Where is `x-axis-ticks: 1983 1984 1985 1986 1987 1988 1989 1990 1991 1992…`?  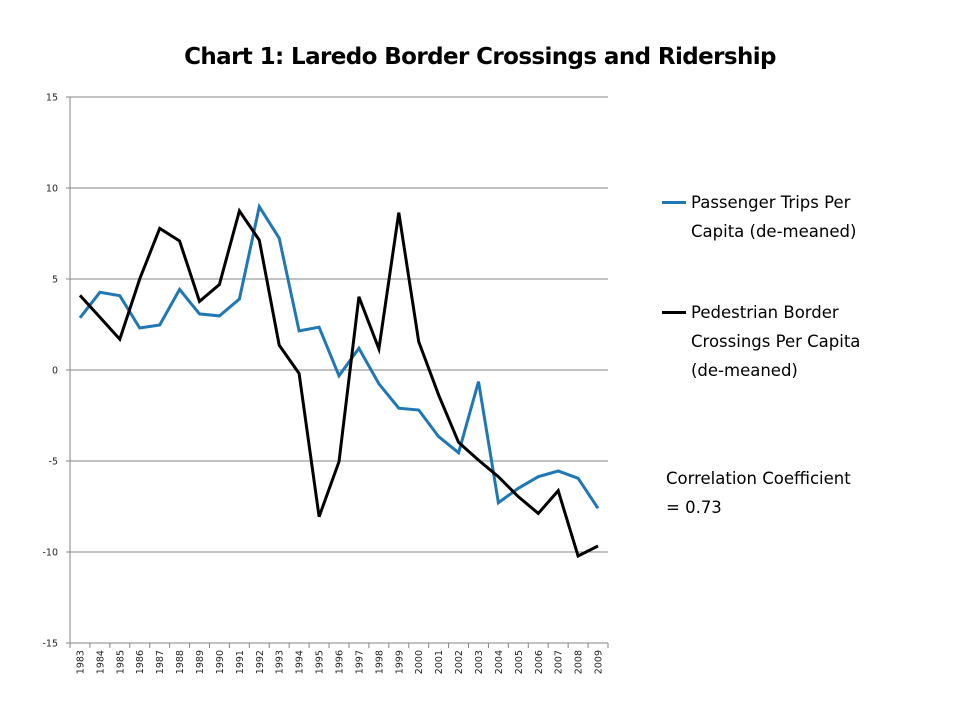
x-axis-ticks: 1983 1984 1985 1986 1987 1988 1989 1990 1991 1992… is located at coordinates (339, 662).